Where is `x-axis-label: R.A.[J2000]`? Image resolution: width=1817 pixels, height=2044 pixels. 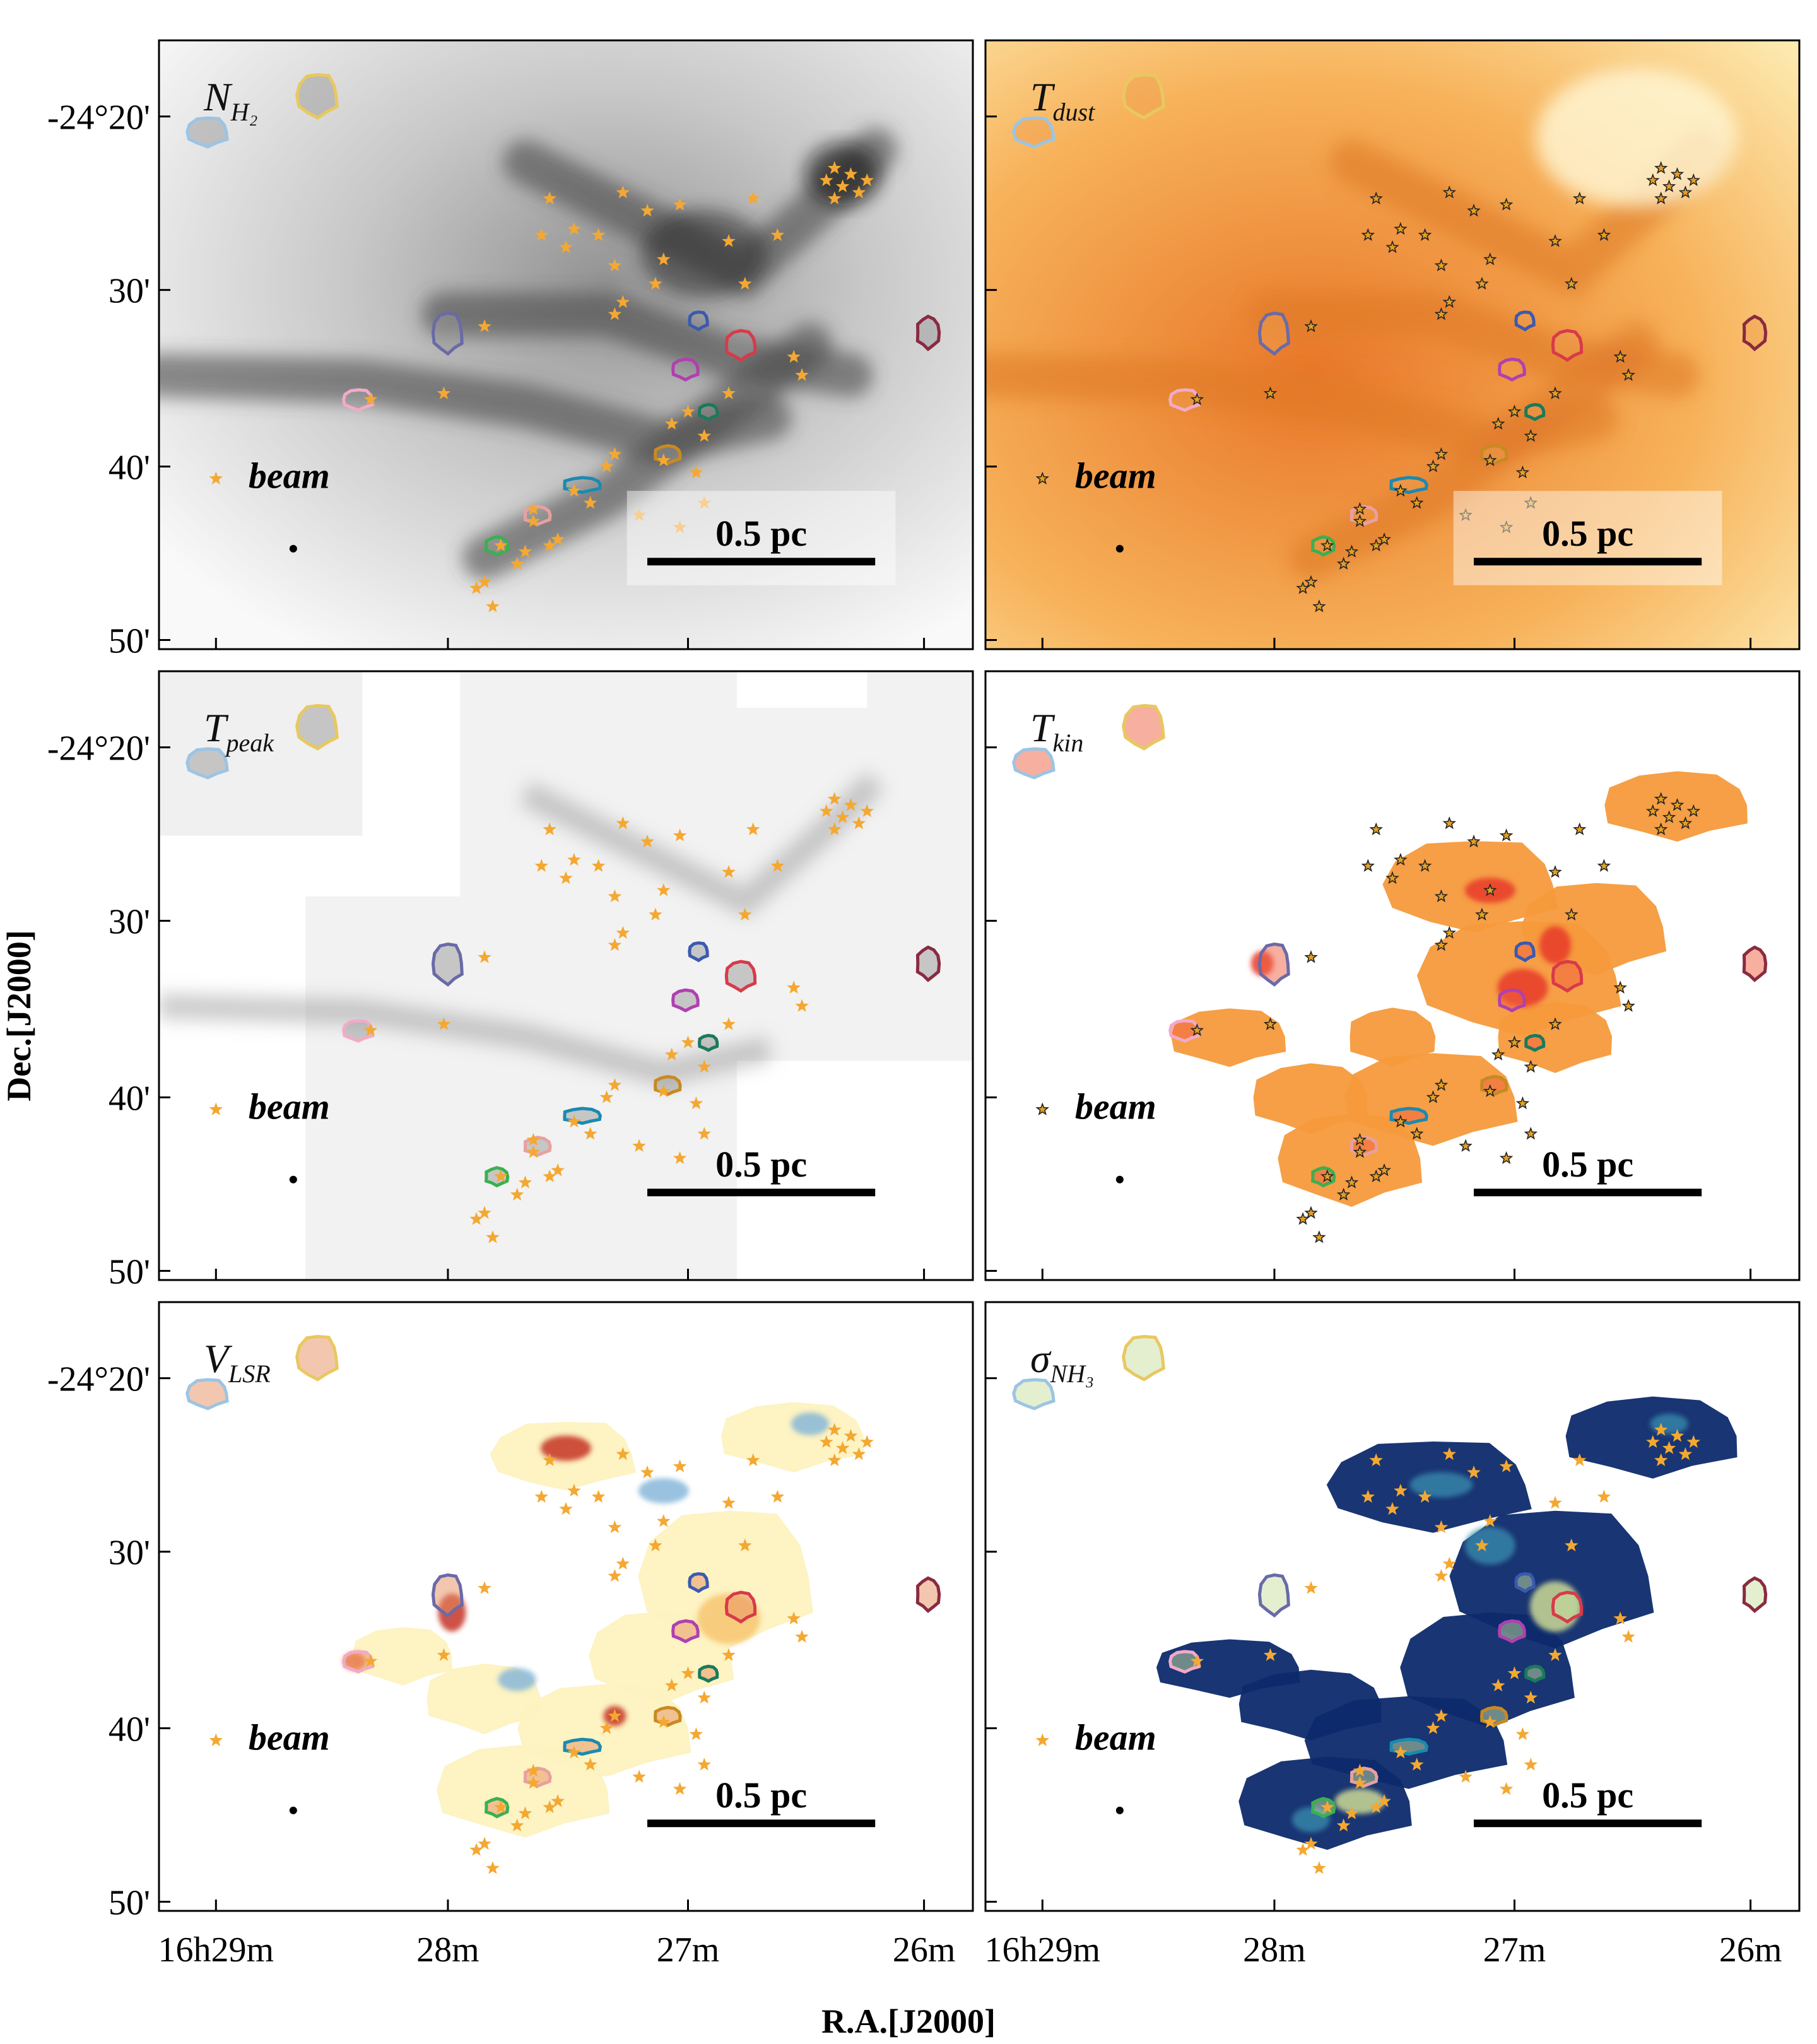
x-axis-label: R.A.[J2000] is located at coordinates (908, 2021).